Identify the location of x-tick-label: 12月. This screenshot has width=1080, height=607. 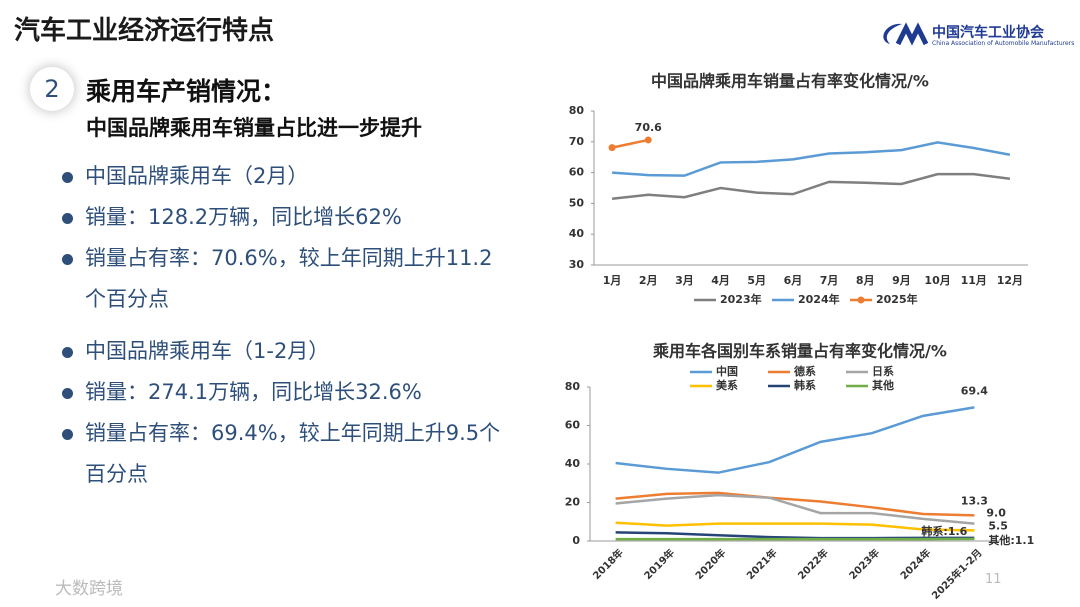
(1010, 280).